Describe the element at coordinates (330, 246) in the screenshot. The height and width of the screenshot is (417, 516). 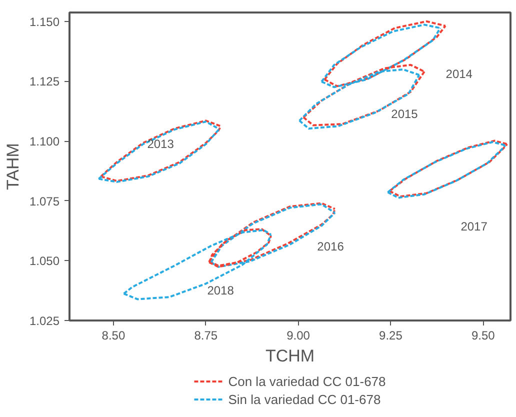
I see `annotation: 2016` at that location.